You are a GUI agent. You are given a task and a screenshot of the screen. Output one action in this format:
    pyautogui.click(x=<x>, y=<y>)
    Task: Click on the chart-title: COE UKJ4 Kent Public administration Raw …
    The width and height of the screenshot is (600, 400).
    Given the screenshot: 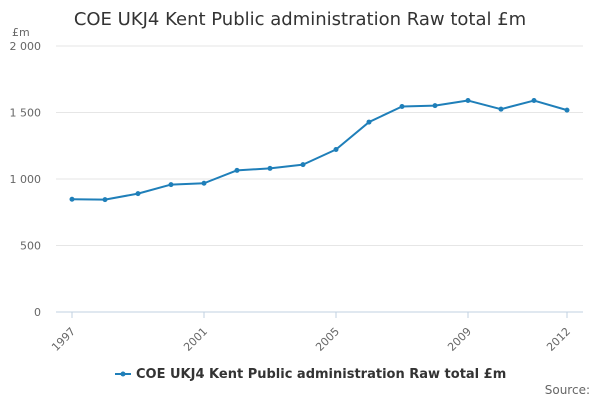 What is the action you would take?
    pyautogui.click(x=300, y=19)
    